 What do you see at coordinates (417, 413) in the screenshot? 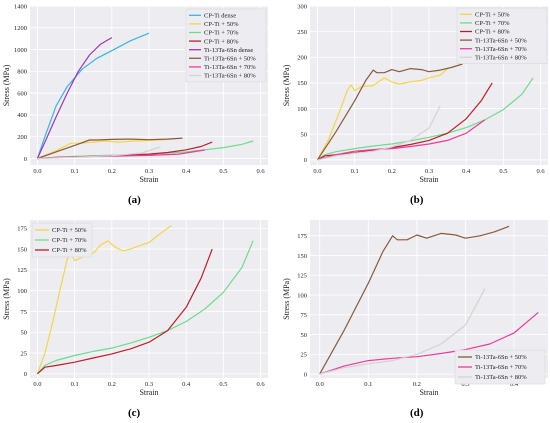
I see `panel-label-d: (d)` at bounding box center [417, 413].